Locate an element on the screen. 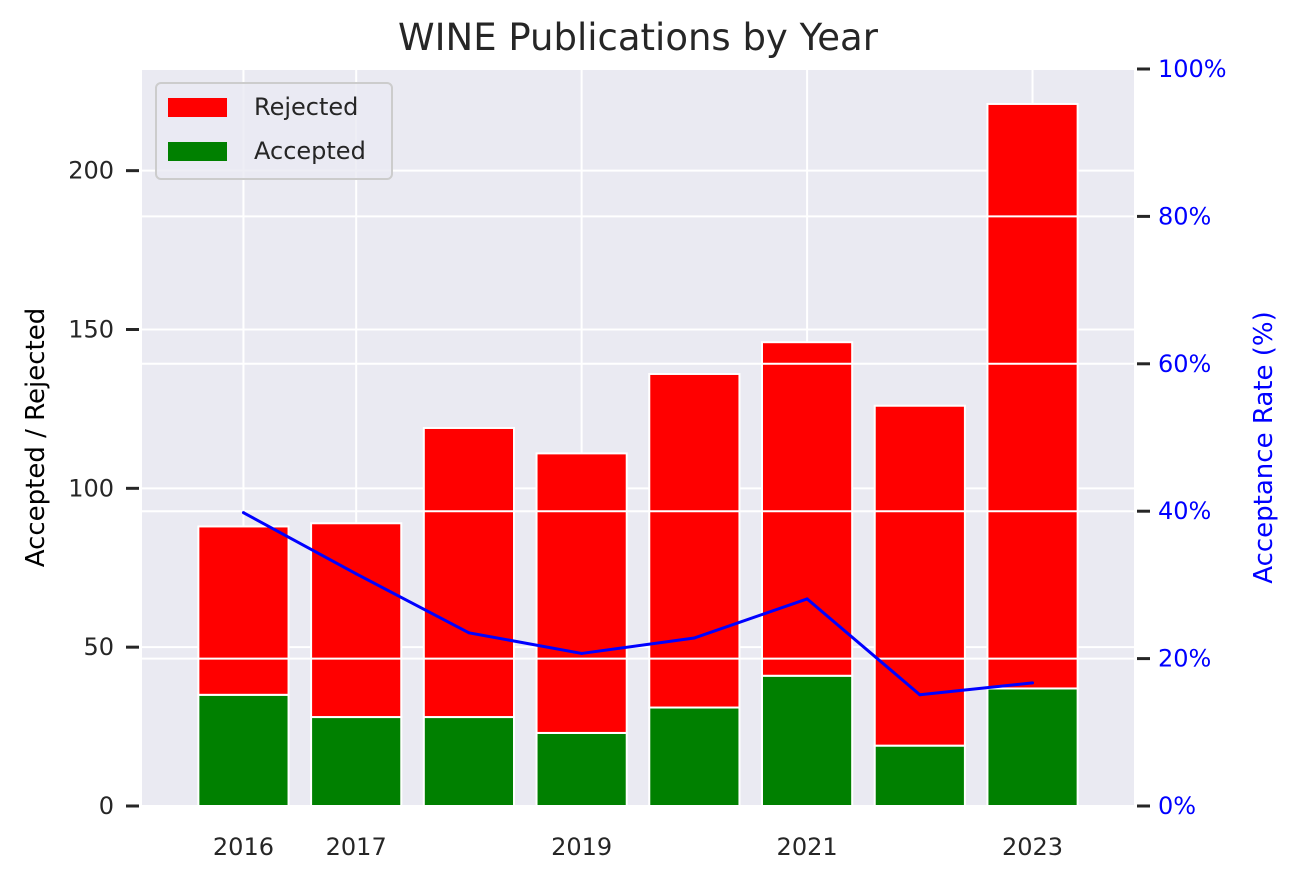 This screenshot has height=882, width=1298. bar-rejected-2022 is located at coordinates (919, 575).